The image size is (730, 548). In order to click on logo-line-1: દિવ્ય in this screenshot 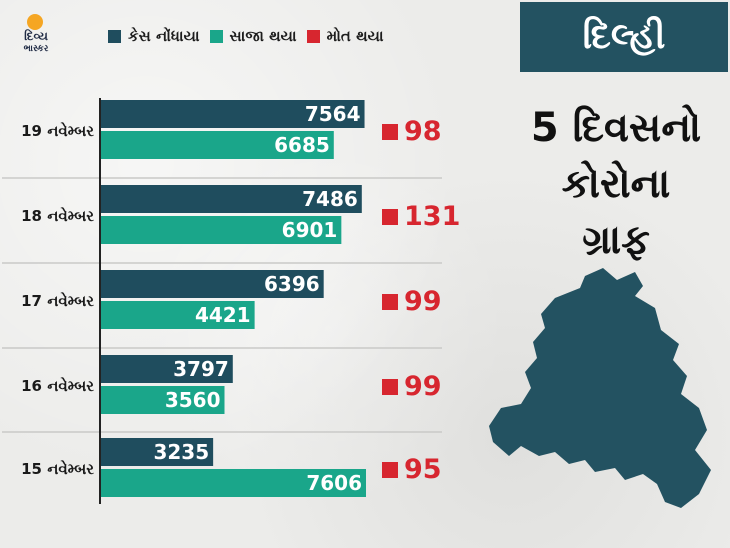, I will do `click(36, 36)`.